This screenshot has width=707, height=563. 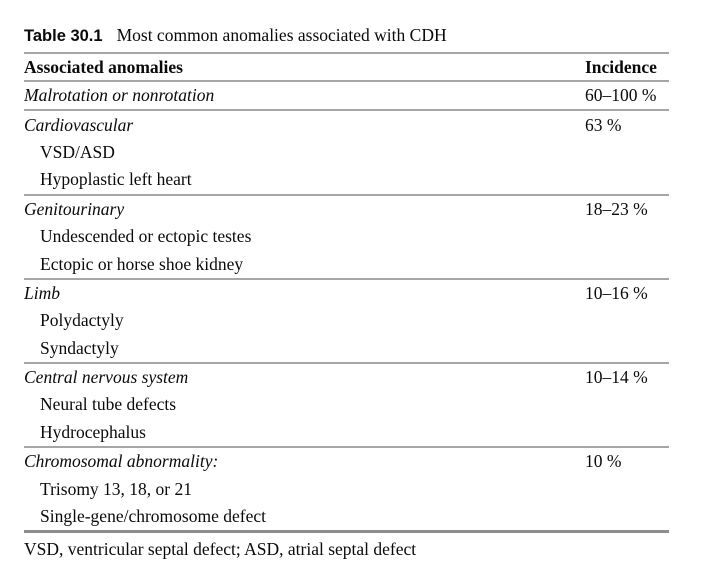 What do you see at coordinates (346, 236) in the screenshot?
I see `sub-item-row: Undescended or ectopic testes` at bounding box center [346, 236].